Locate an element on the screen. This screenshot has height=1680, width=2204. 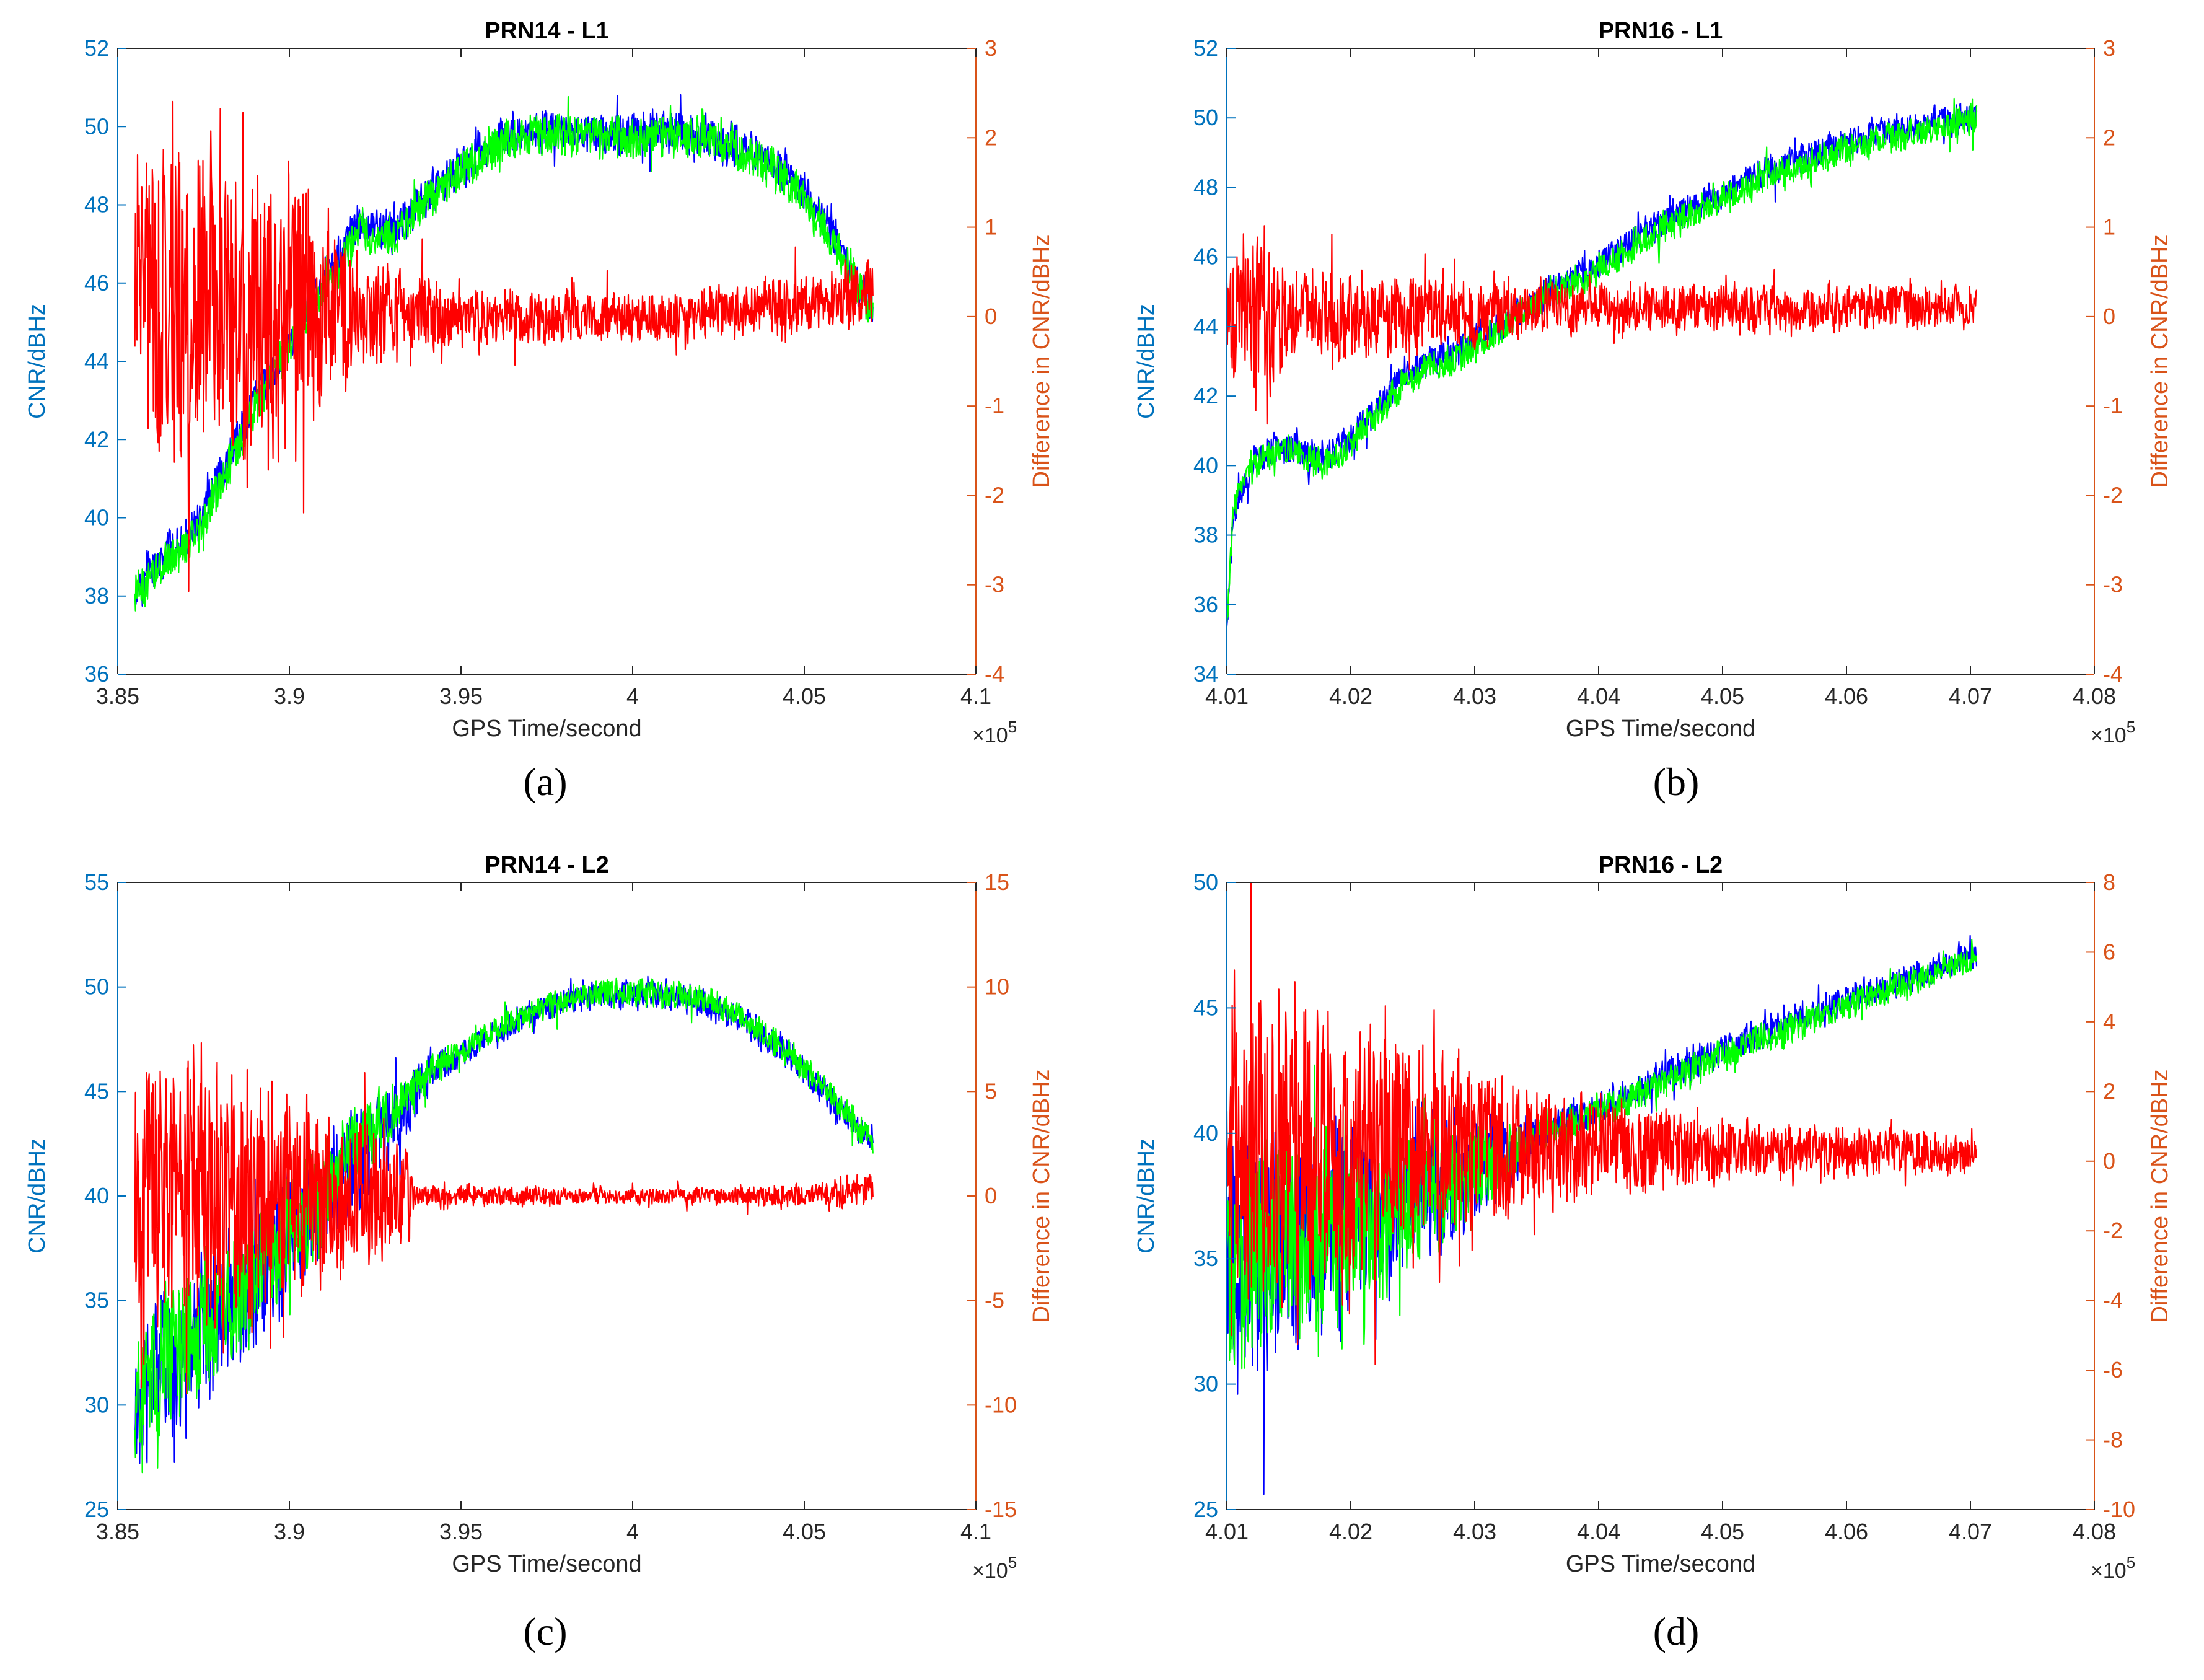
plot-area is located at coordinates (1660, 361).